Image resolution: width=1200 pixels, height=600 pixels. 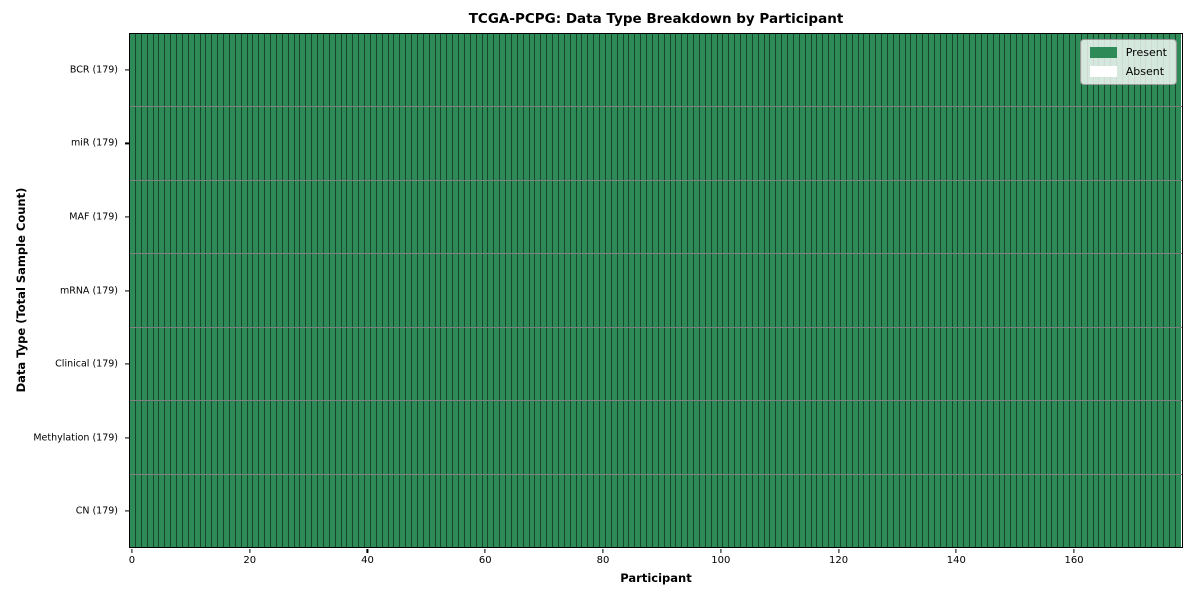 What do you see at coordinates (603, 560) in the screenshot?
I see `x-tick-label: 80` at bounding box center [603, 560].